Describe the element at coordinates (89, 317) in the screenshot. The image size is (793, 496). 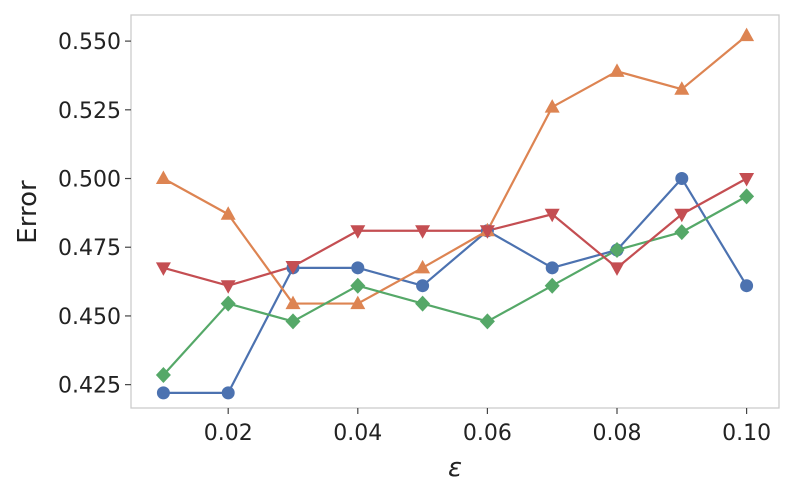
I see `y-tick-label: 0.450` at that location.